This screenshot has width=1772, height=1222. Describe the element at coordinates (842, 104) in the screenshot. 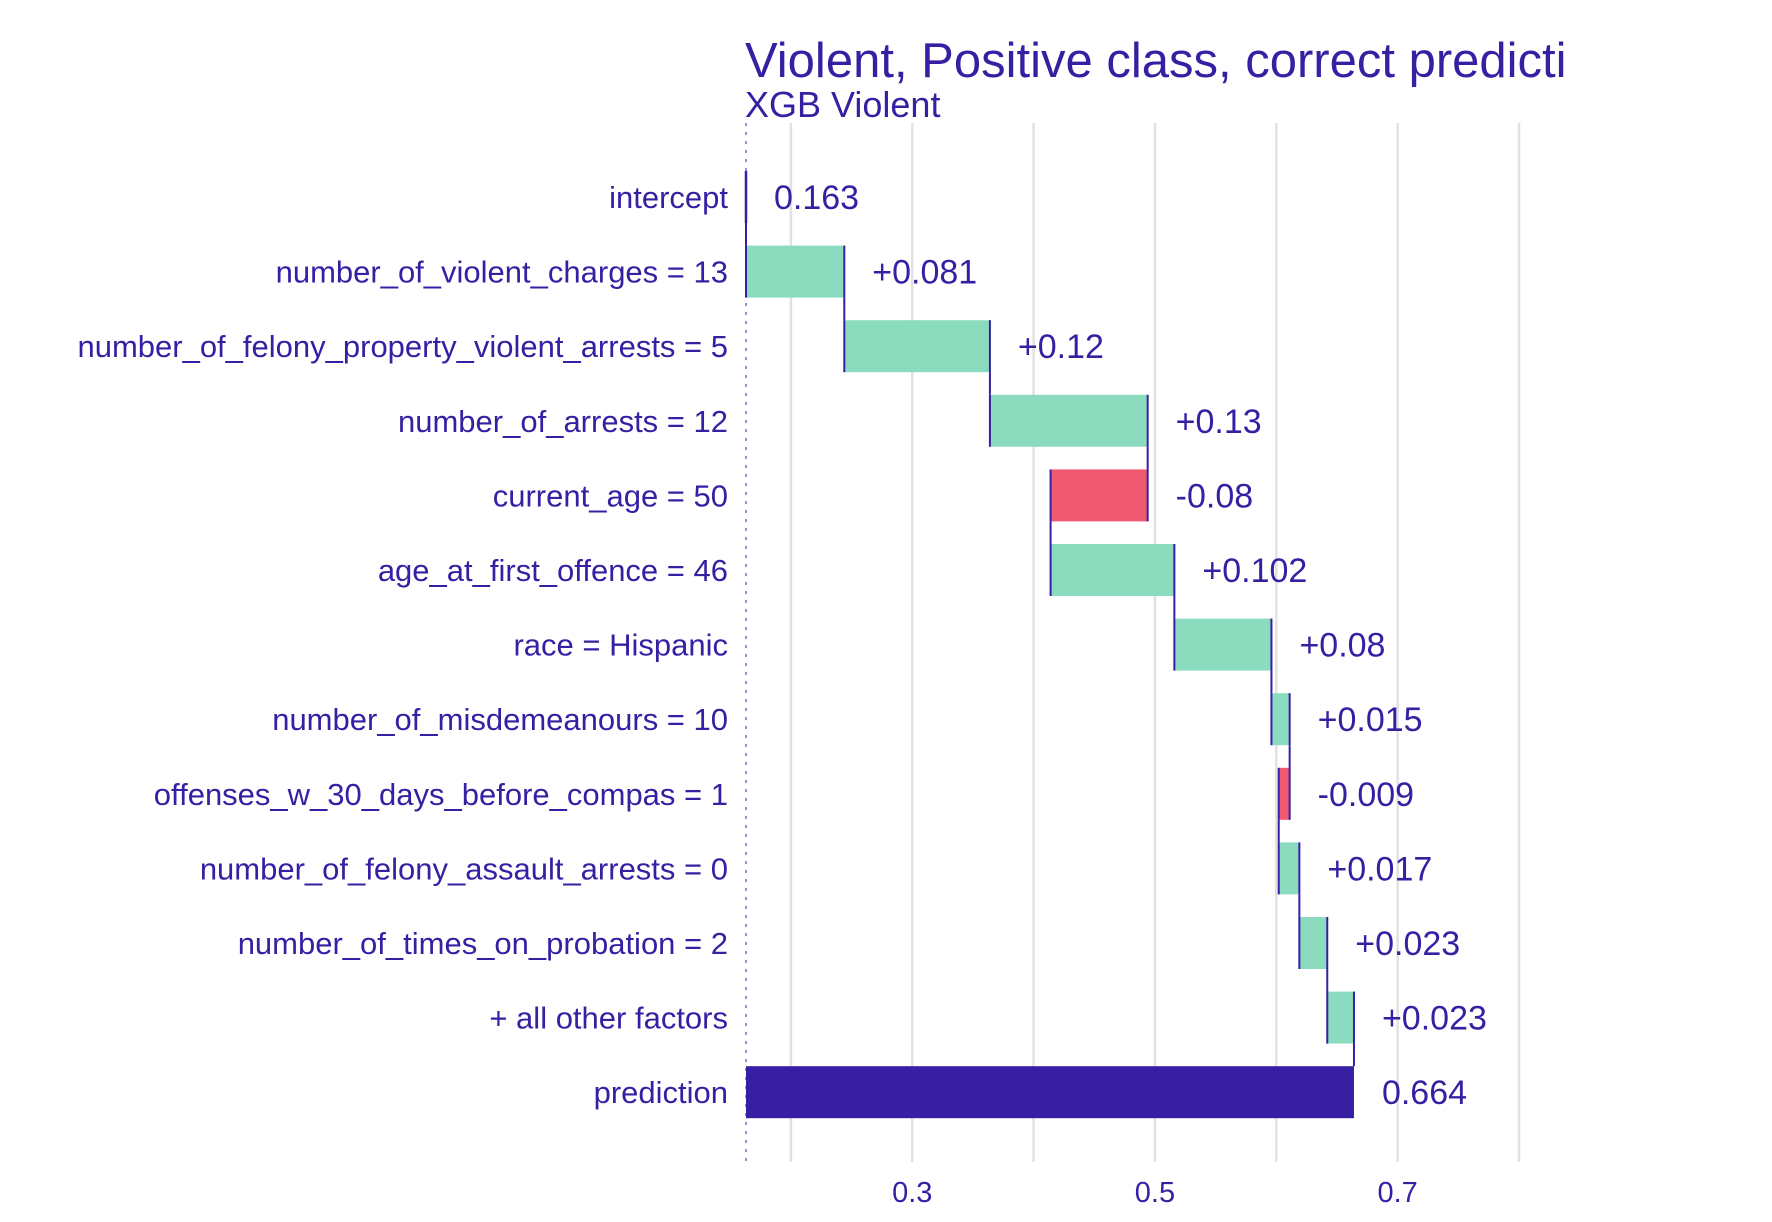

I see `chart-subtitle: XGB Violent` at that location.